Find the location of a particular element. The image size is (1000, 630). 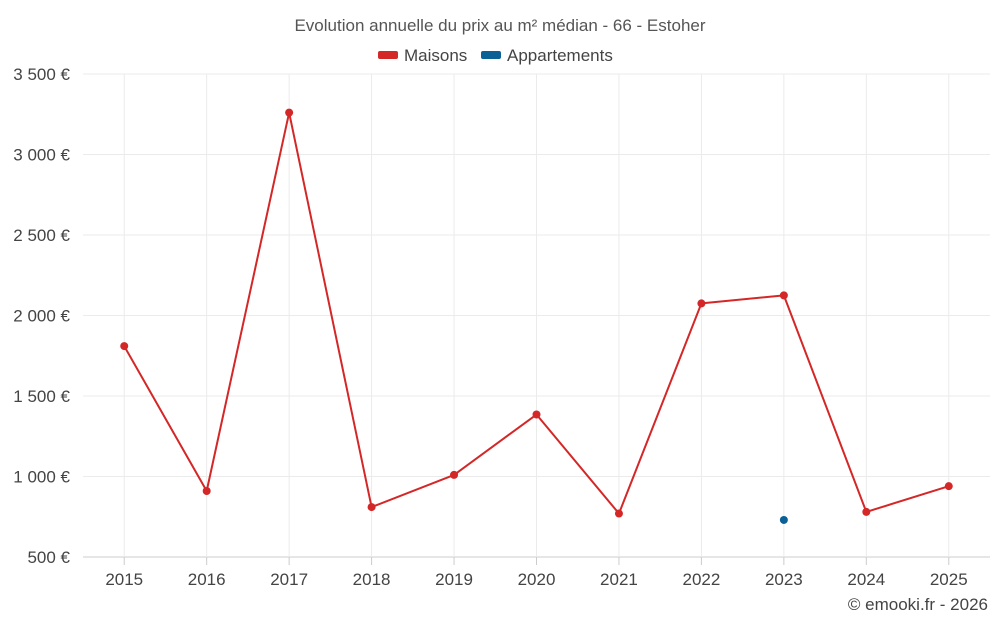

legend-label-appartements: Appartements is located at coordinates (560, 55).